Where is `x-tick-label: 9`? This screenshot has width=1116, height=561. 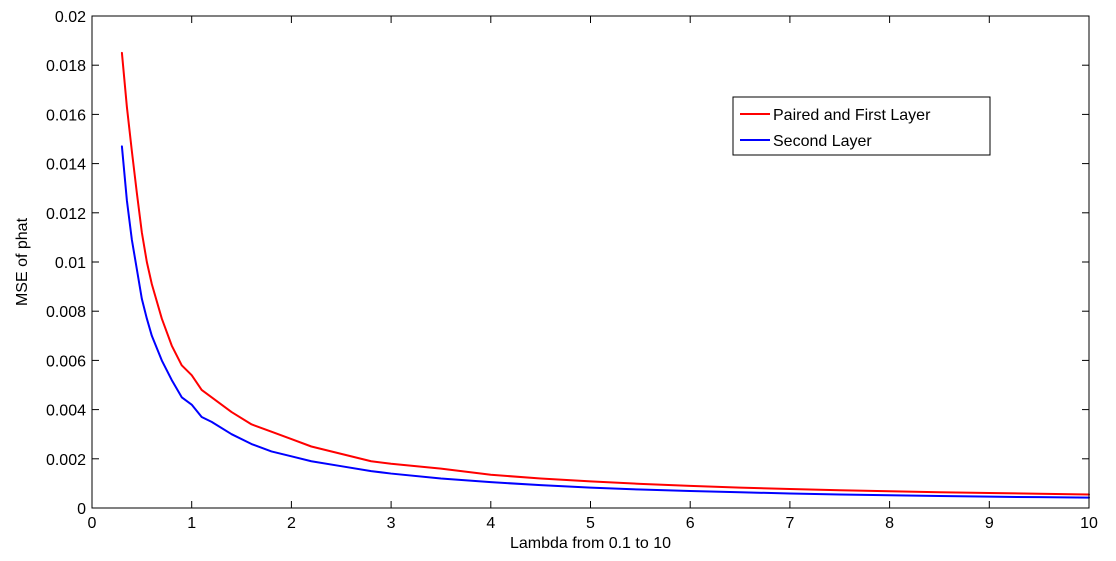 x-tick-label: 9 is located at coordinates (989, 523).